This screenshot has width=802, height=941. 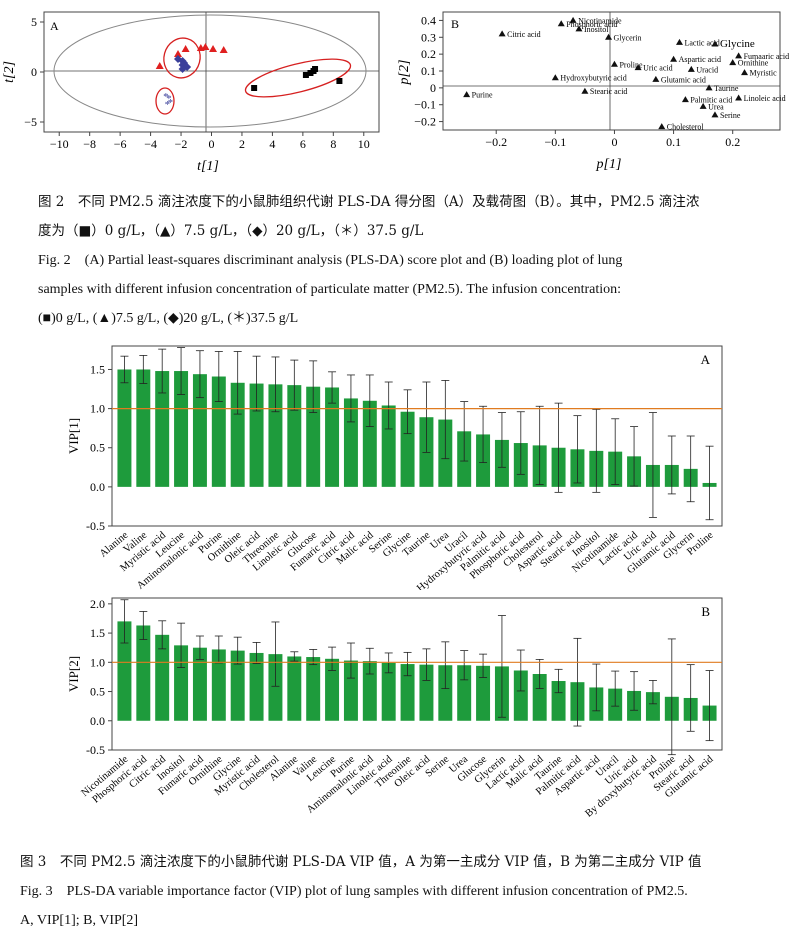 What do you see at coordinates (182, 69) in the screenshot?
I see `score-point-diamond` at bounding box center [182, 69].